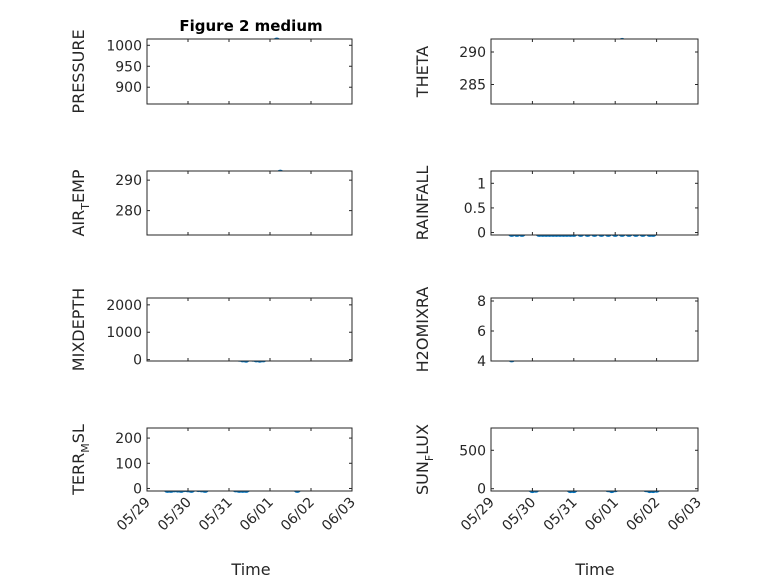 The width and height of the screenshot is (778, 583). I want to click on theta-axes-box, so click(594, 71).